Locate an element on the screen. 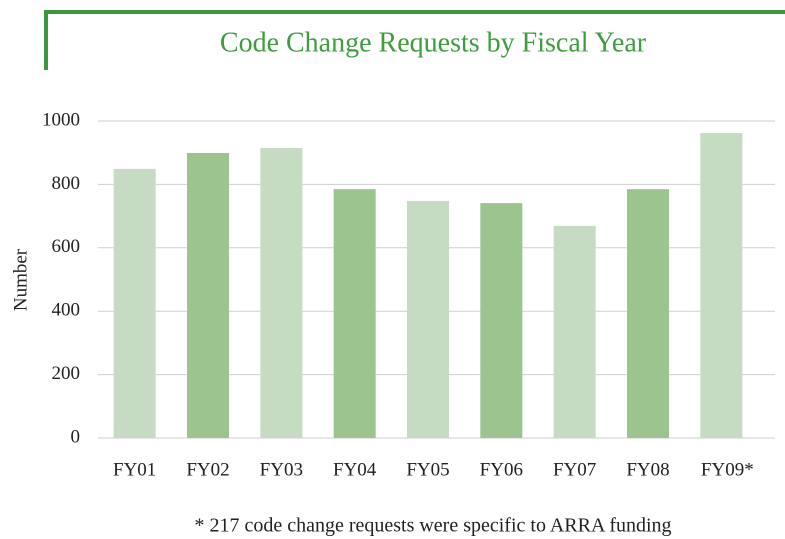 Image resolution: width=785 pixels, height=539 pixels. x-tick-label: FY02 is located at coordinates (207, 469).